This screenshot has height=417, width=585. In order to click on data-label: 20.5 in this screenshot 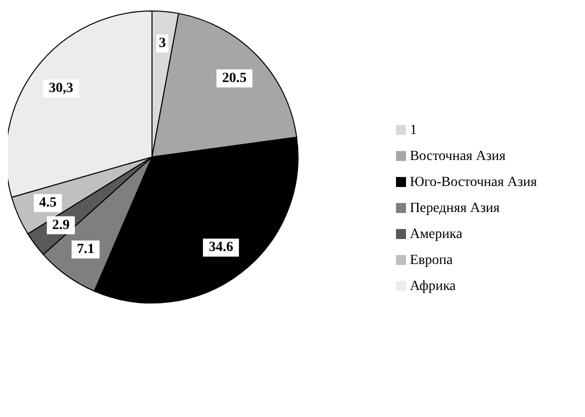, I will do `click(234, 78)`.